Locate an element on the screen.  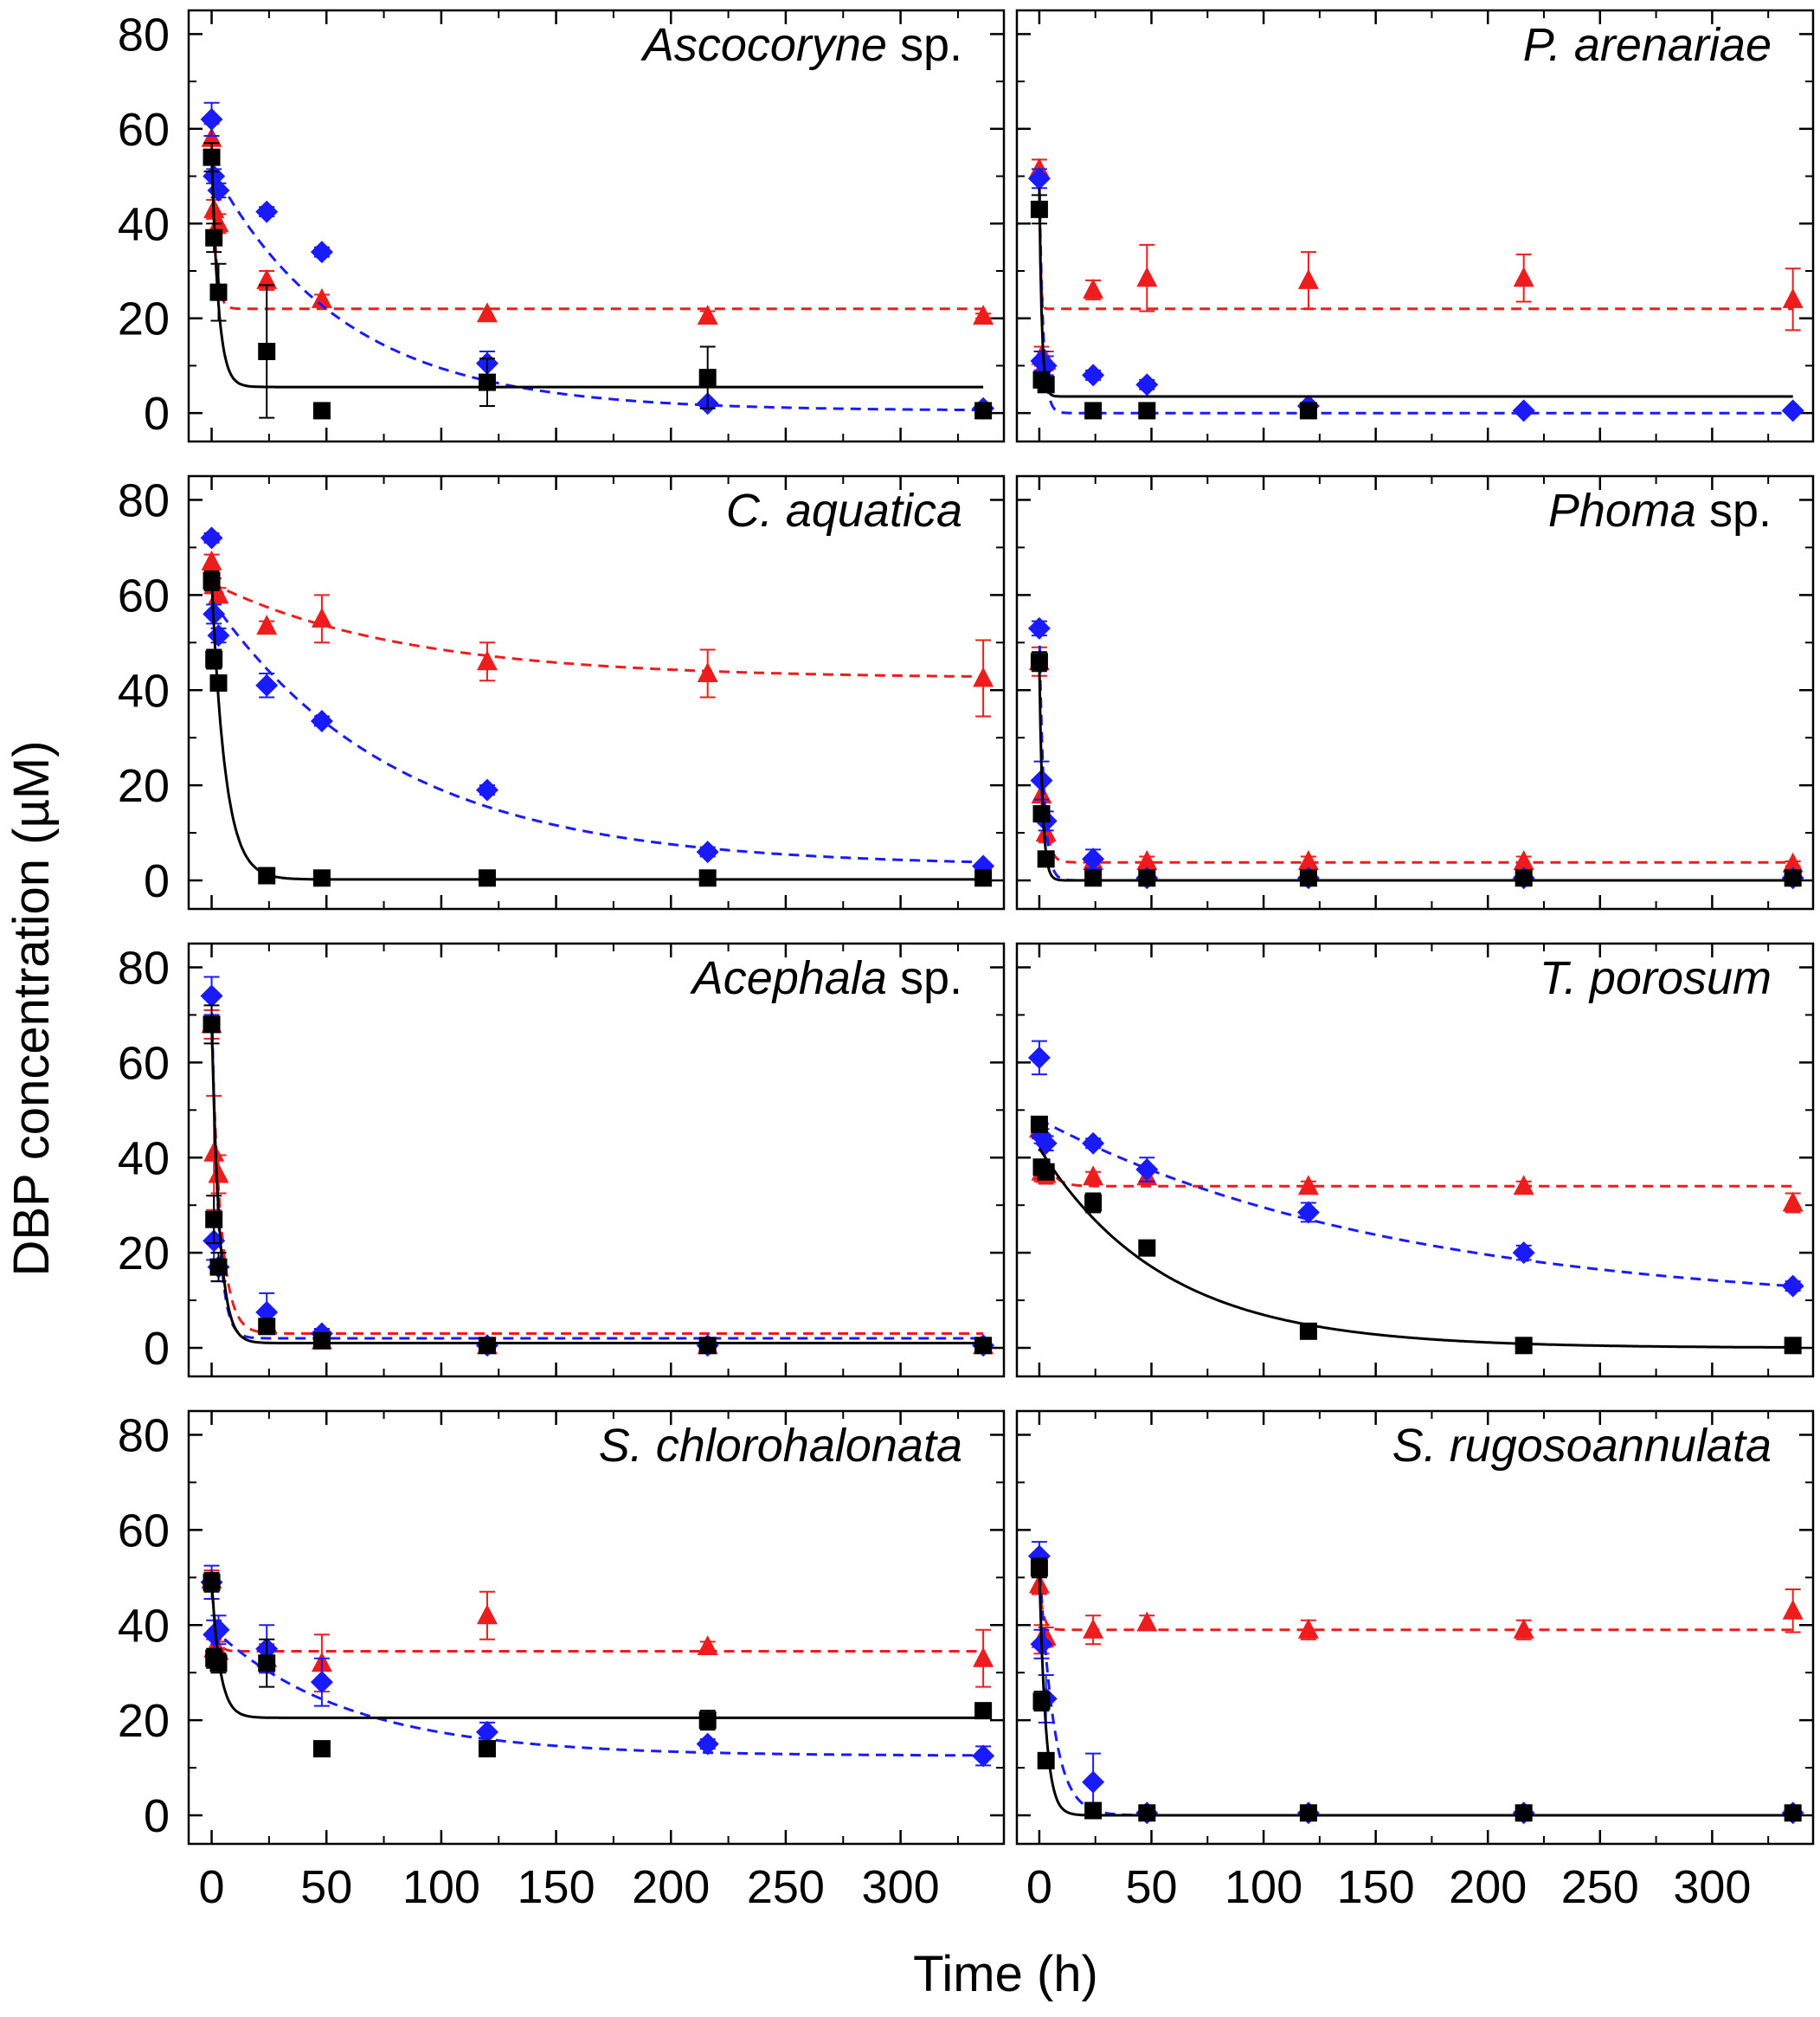
panel-title-species: C. aquatica is located at coordinates (844, 511).